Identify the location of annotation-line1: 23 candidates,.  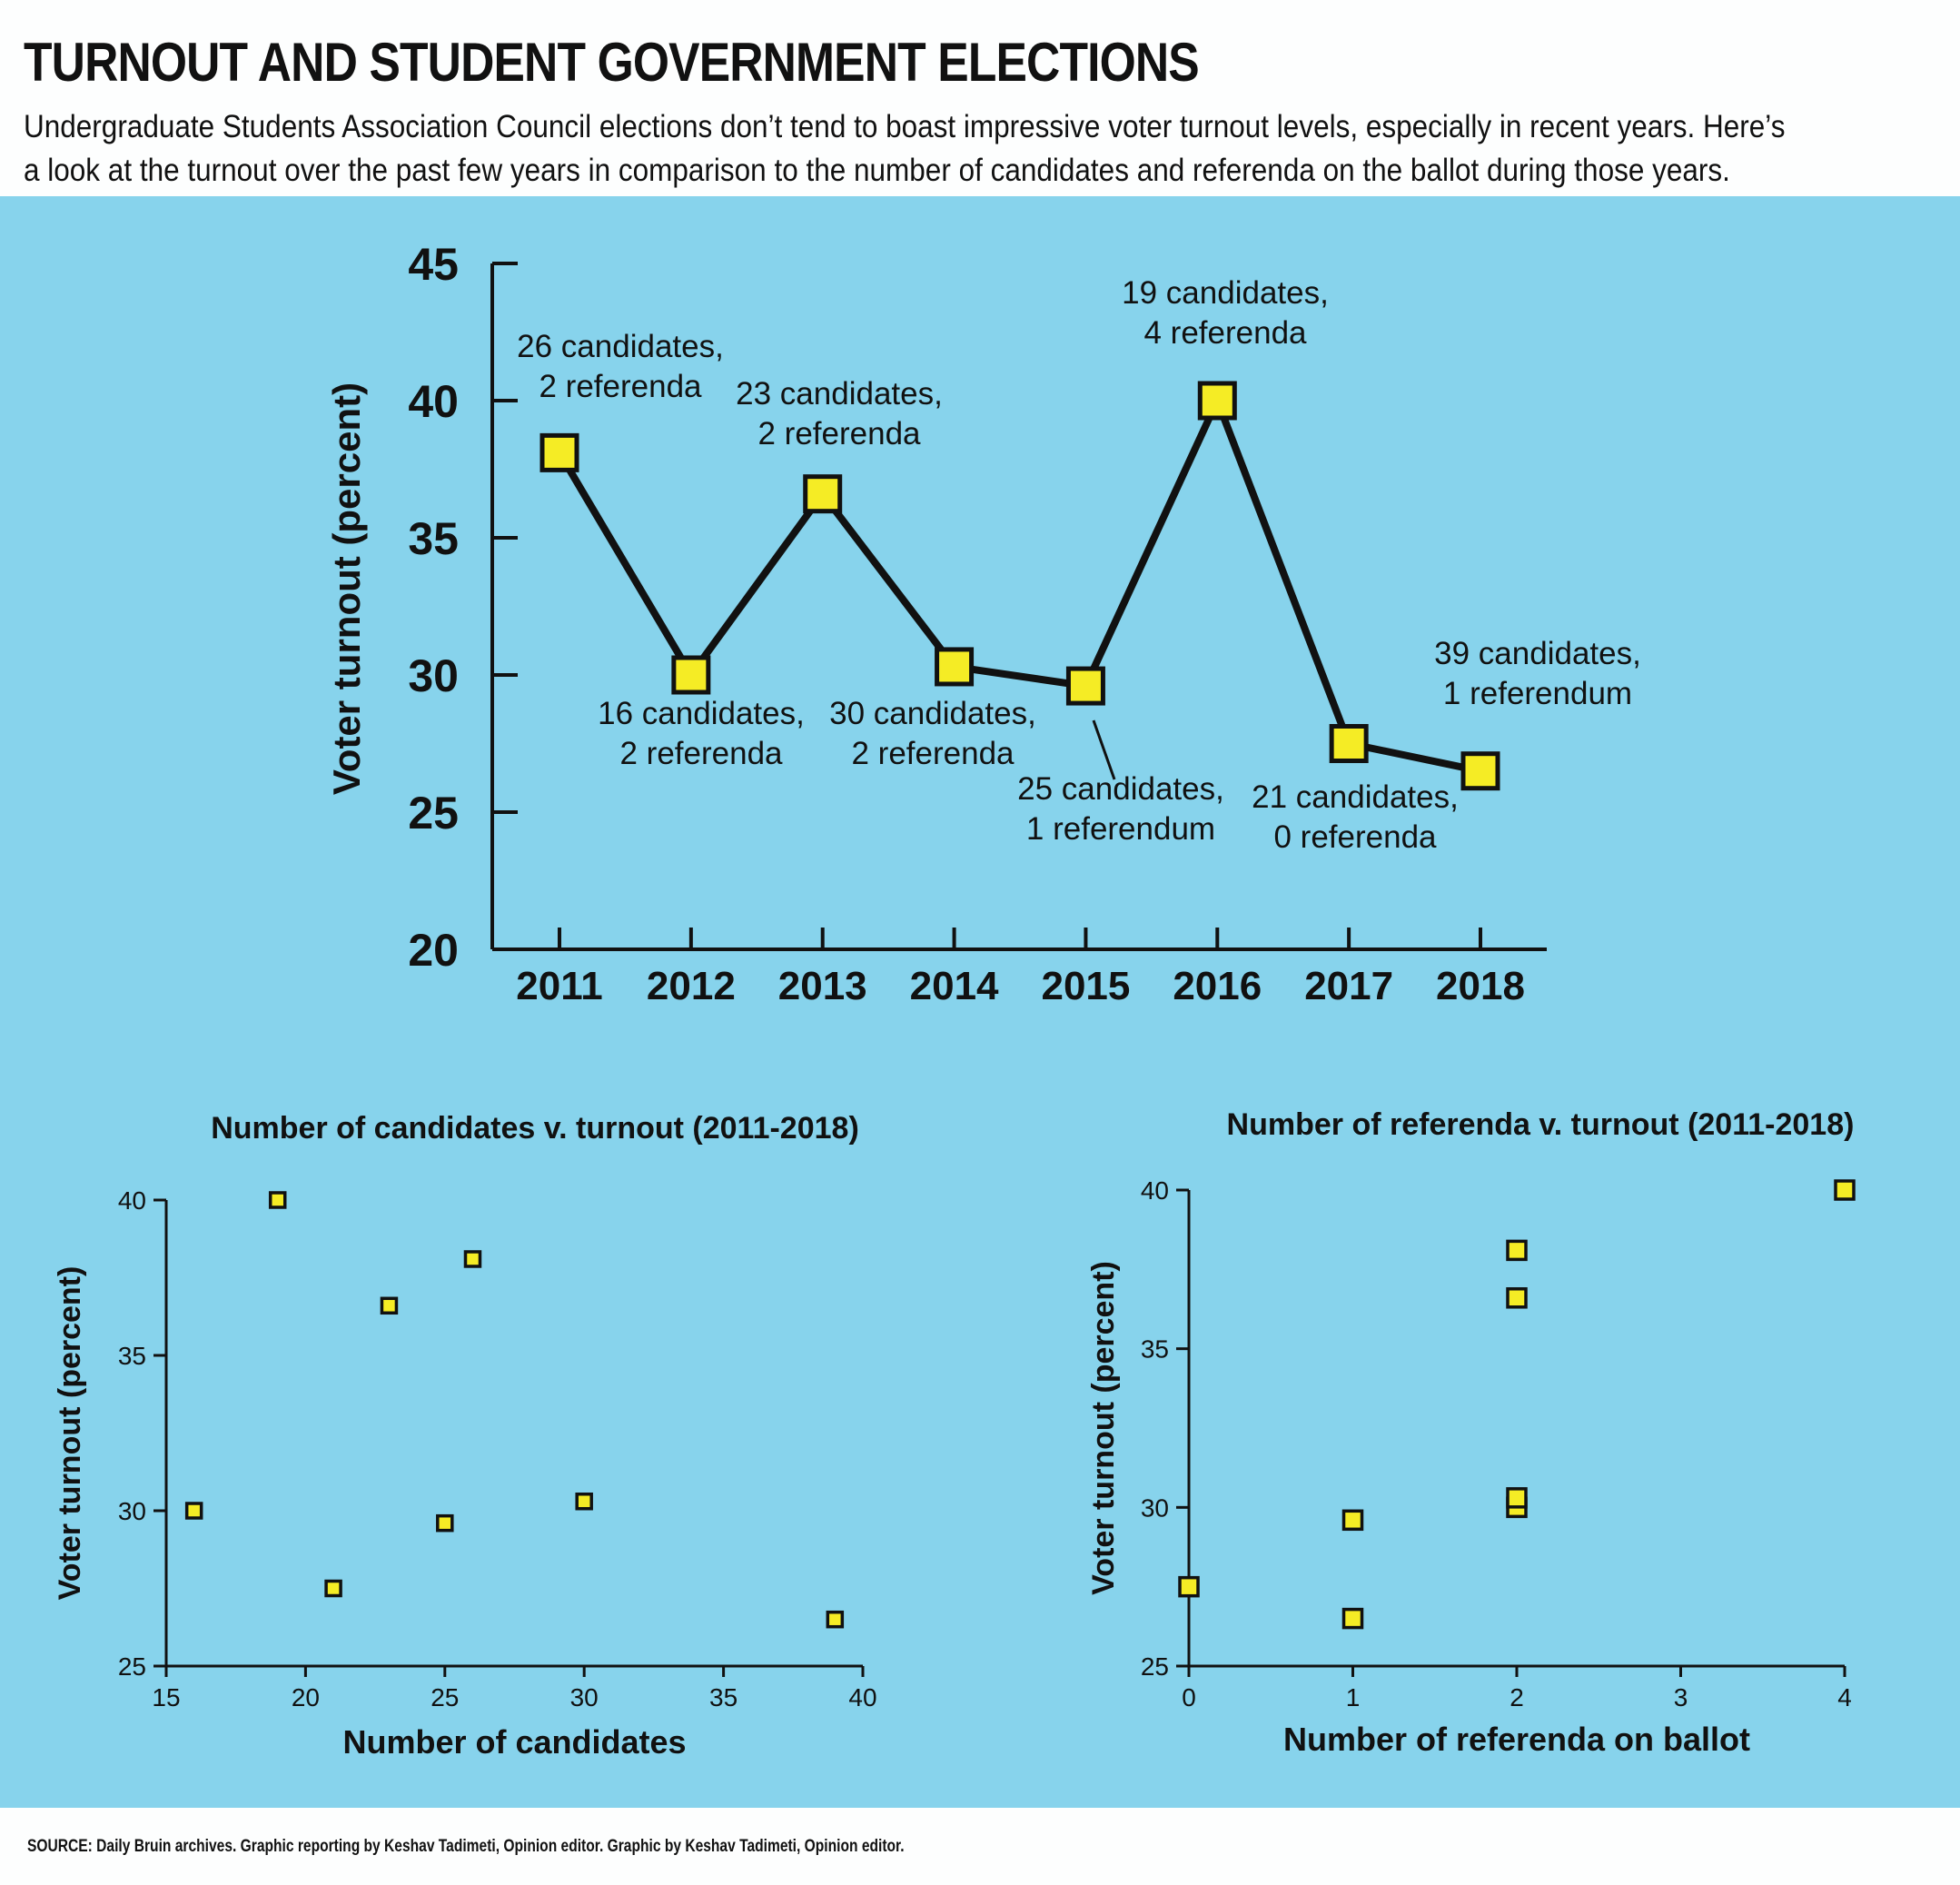
(839, 394).